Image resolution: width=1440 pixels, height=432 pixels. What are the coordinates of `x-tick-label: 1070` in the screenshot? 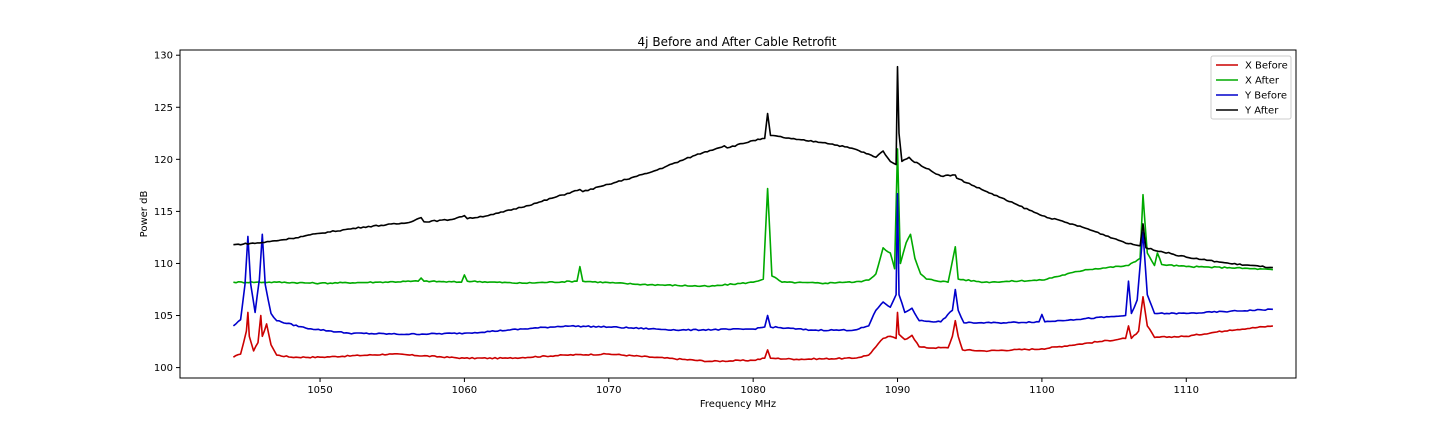 It's located at (608, 390).